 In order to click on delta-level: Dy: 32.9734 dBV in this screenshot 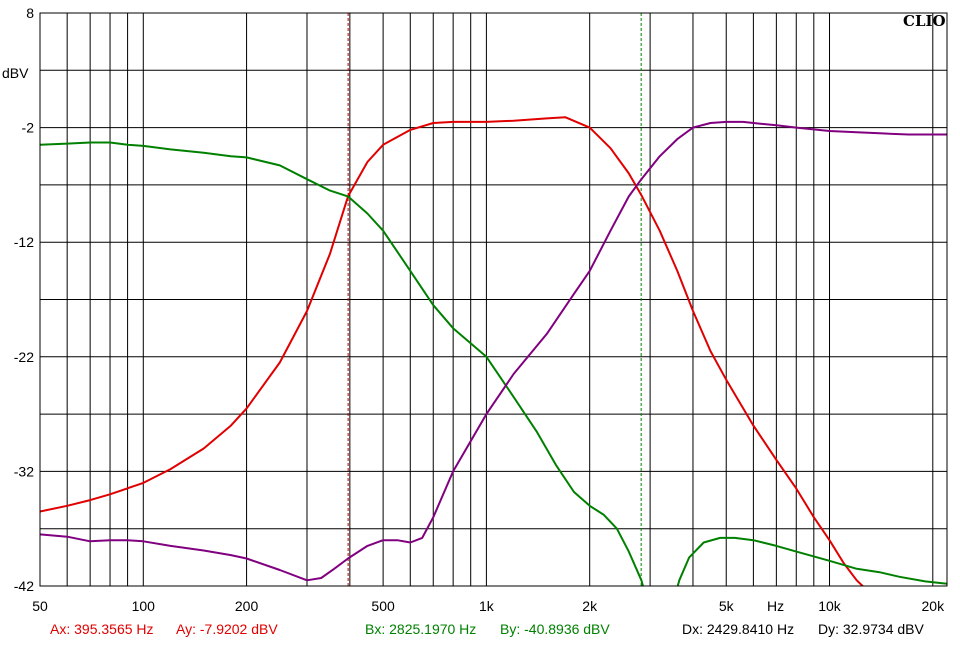, I will do `click(871, 629)`.